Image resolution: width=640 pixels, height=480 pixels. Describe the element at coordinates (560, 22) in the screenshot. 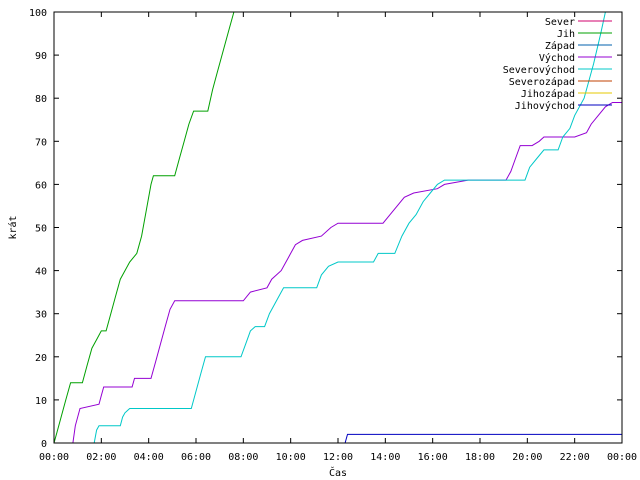

I see `legend-label: Sever` at that location.